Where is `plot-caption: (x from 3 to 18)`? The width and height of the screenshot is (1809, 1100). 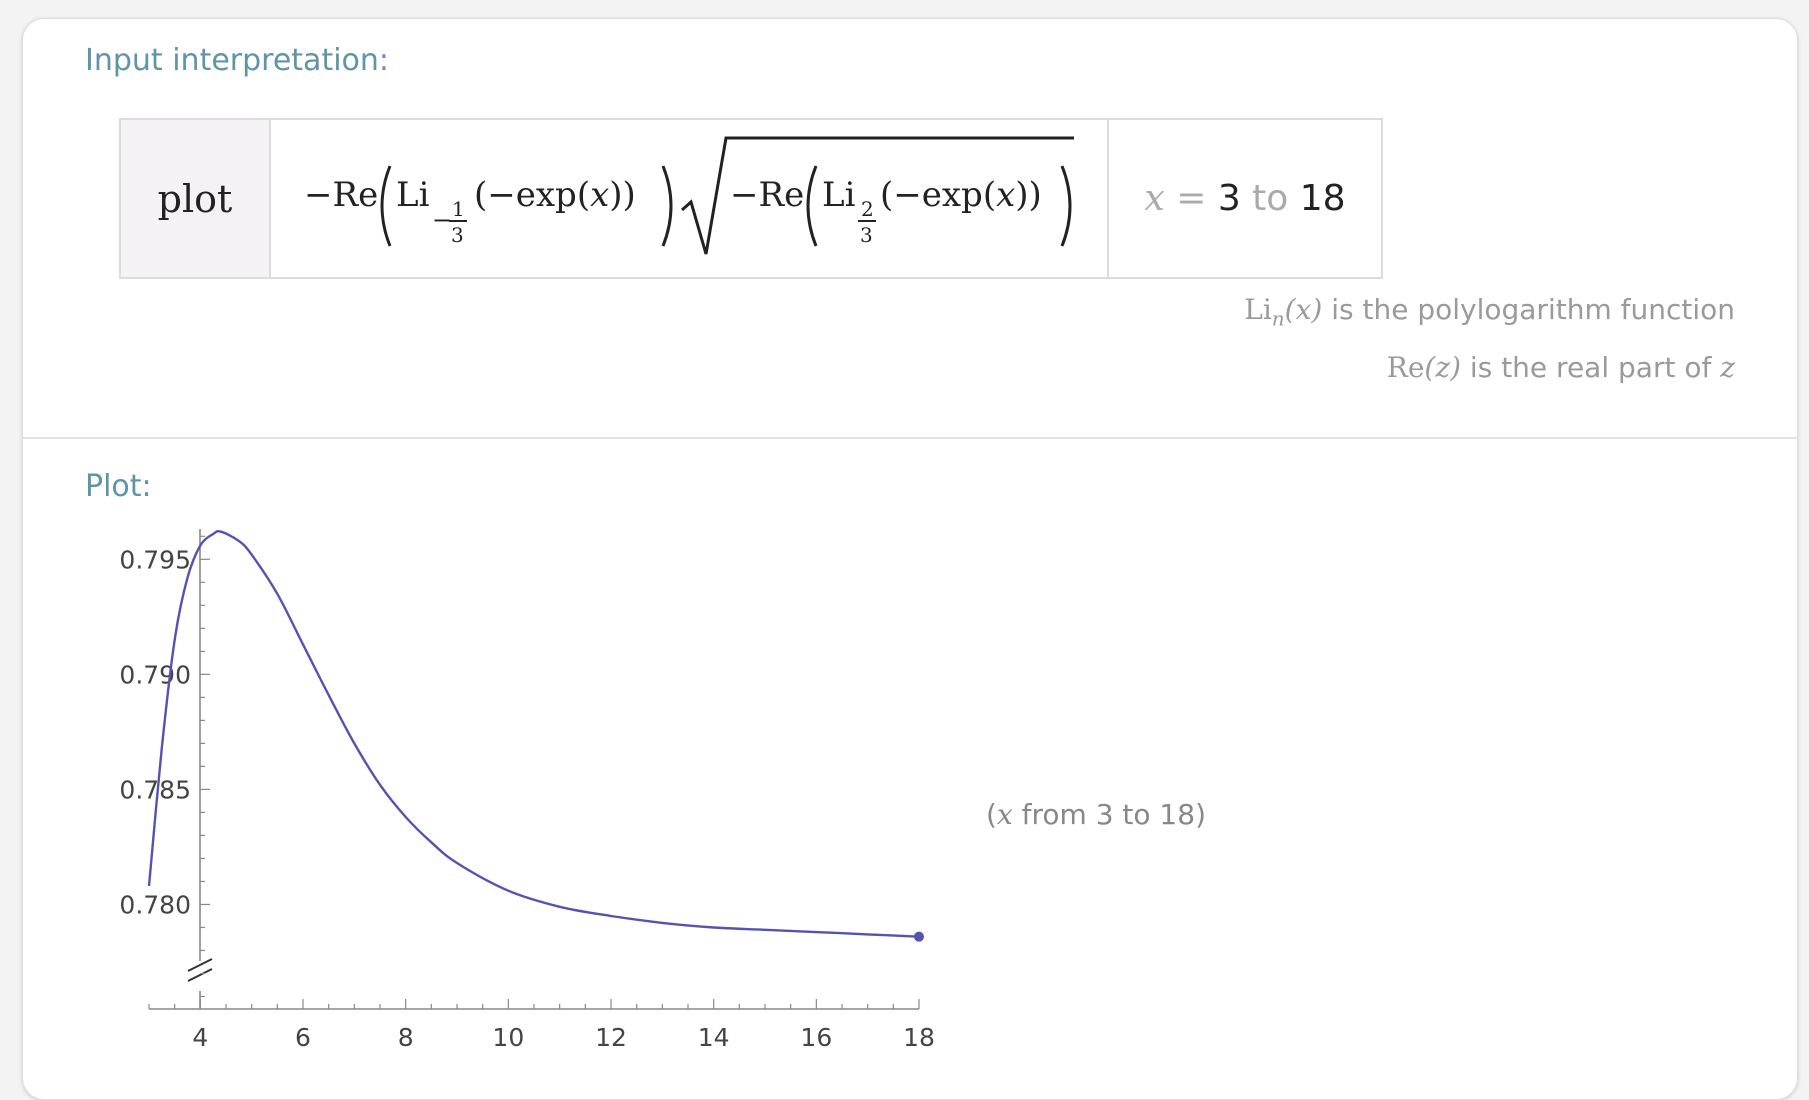
plot-caption: (x from 3 to 18) is located at coordinates (1096, 814).